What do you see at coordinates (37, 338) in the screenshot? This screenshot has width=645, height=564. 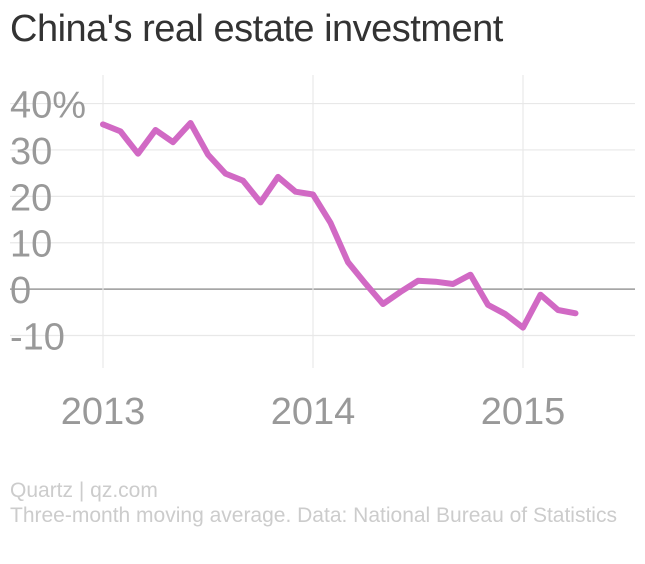 I see `y-tick-label: -10` at bounding box center [37, 338].